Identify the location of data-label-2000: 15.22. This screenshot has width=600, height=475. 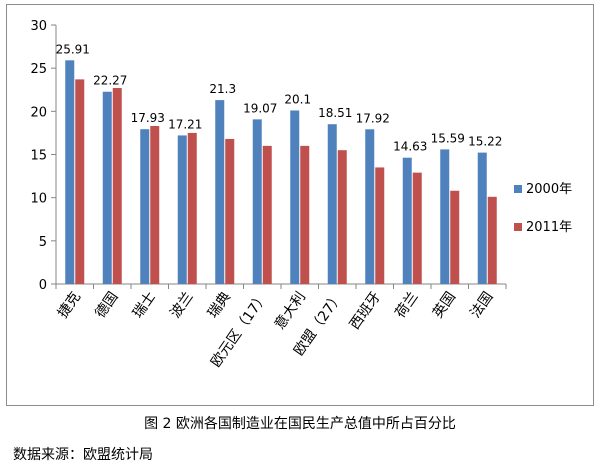
(485, 142).